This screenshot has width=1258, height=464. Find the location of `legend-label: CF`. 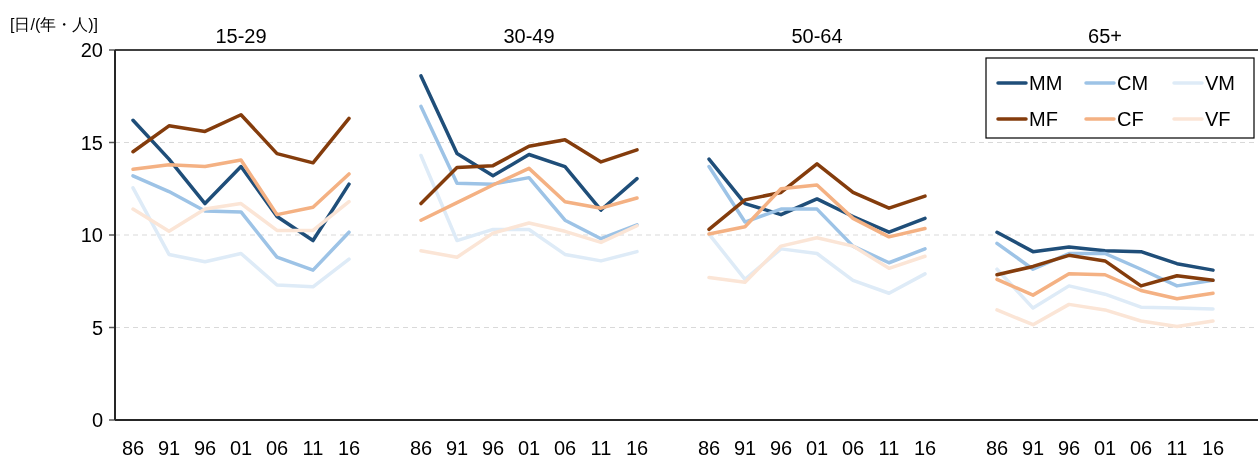

legend-label: CF is located at coordinates (1130, 119).